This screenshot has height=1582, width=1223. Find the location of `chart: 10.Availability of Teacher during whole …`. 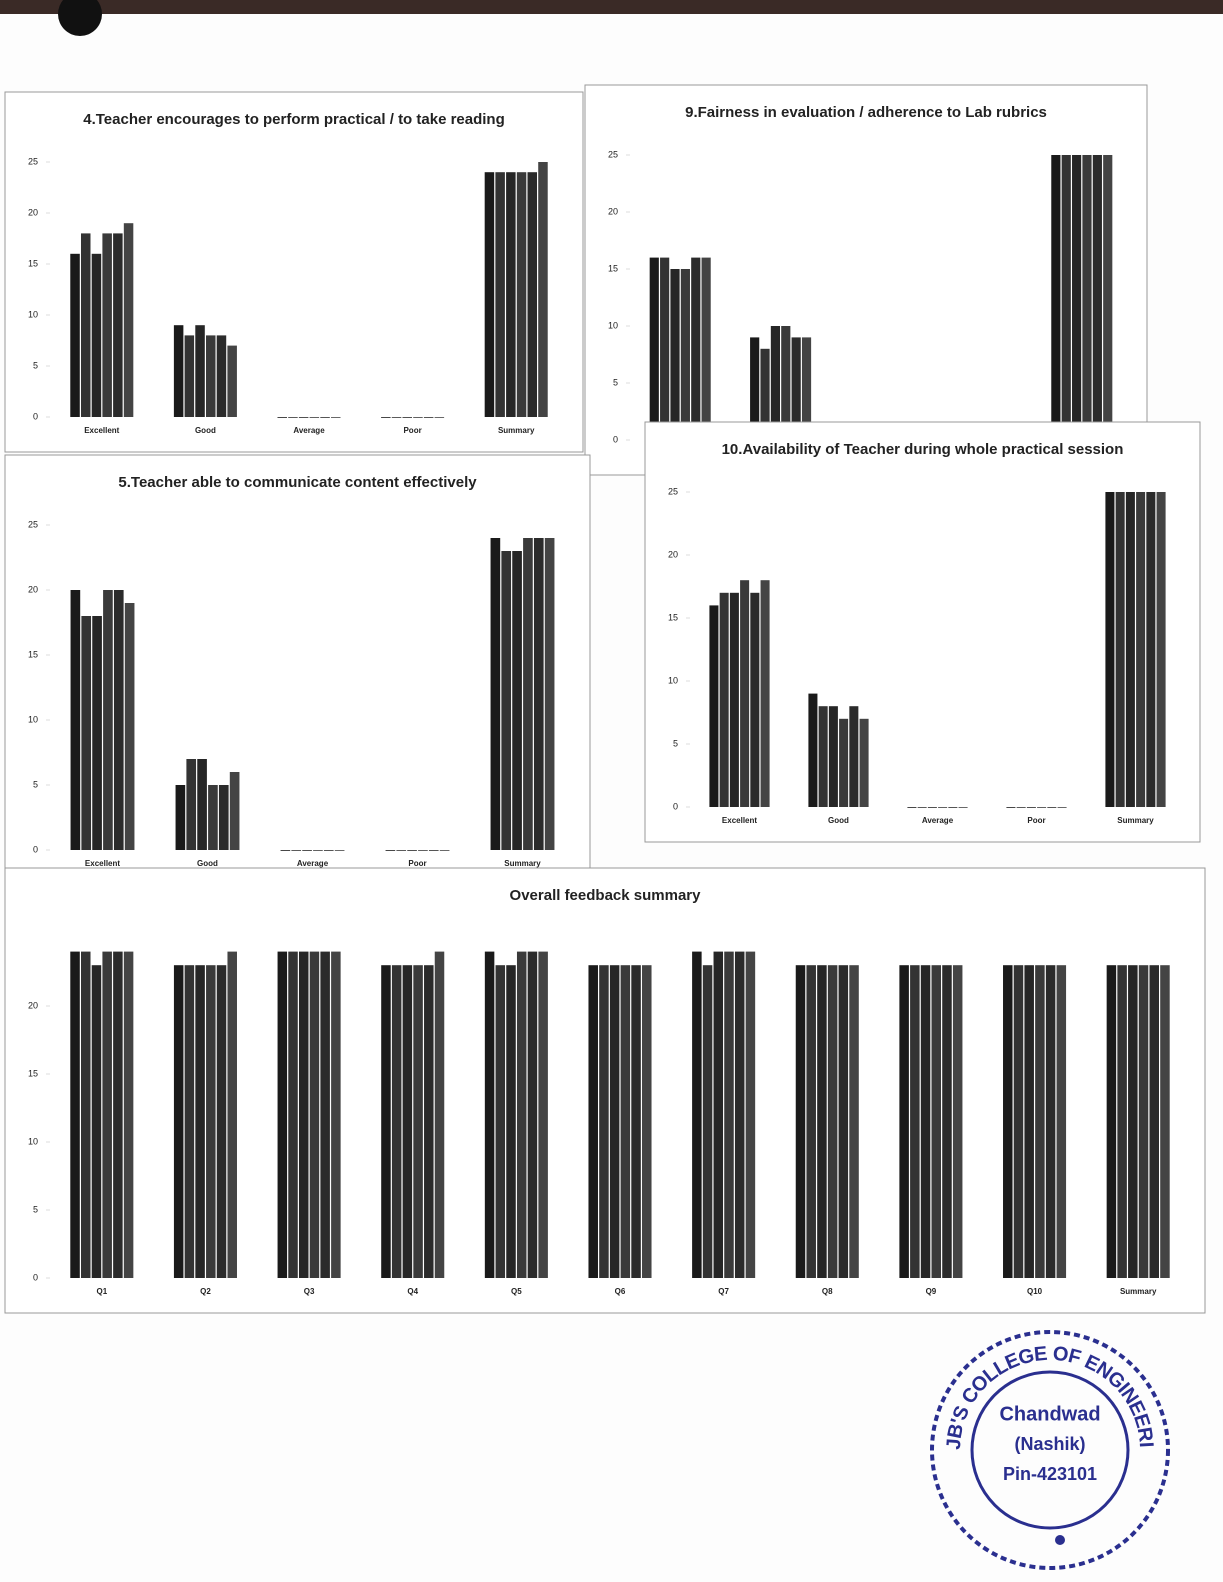

chart: 10.Availability of Teacher during whole … is located at coordinates (922, 632).